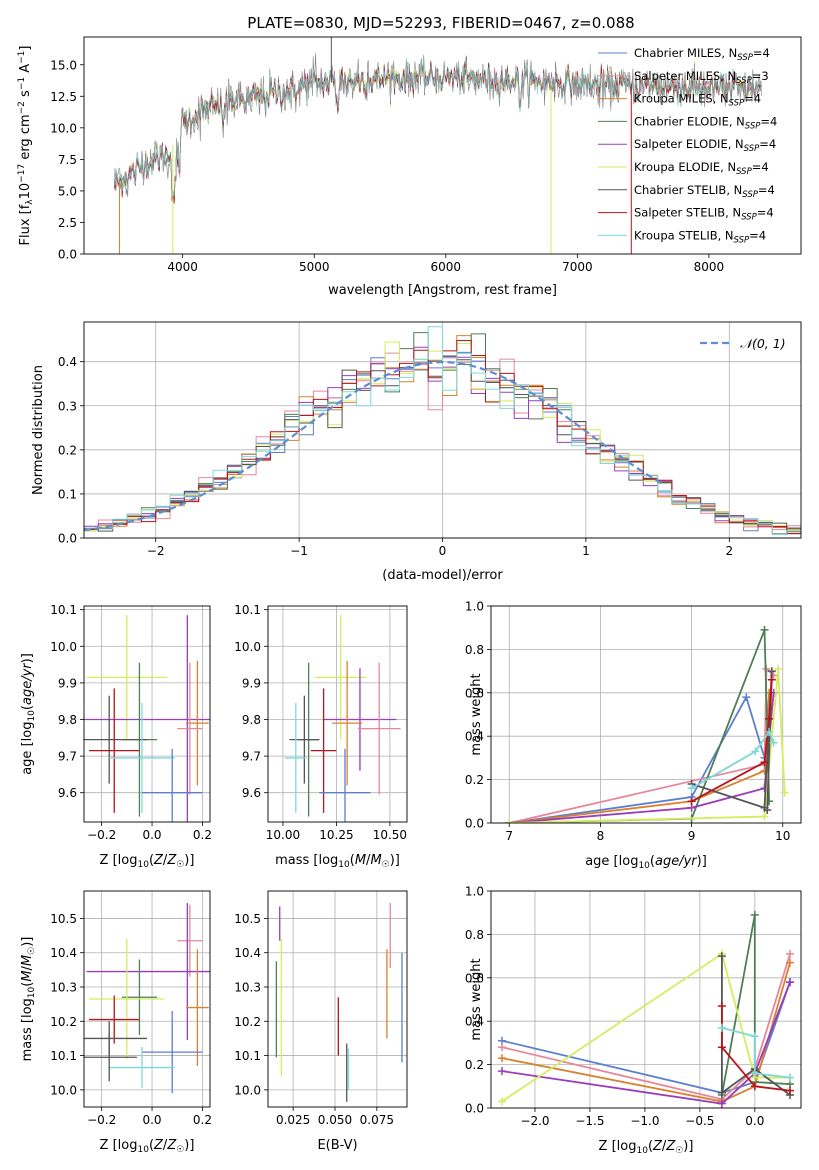 This screenshot has width=819, height=1170. I want to click on weight-line-chabrier-miles, so click(637, 758).